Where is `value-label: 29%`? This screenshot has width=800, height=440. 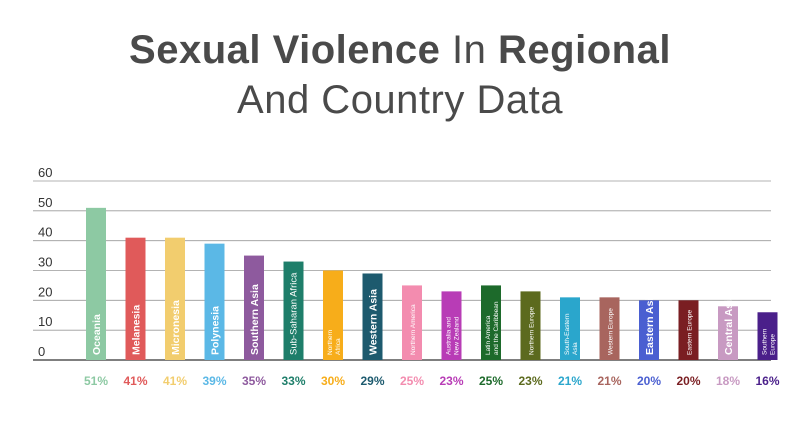
value-label: 29% is located at coordinates (372, 381).